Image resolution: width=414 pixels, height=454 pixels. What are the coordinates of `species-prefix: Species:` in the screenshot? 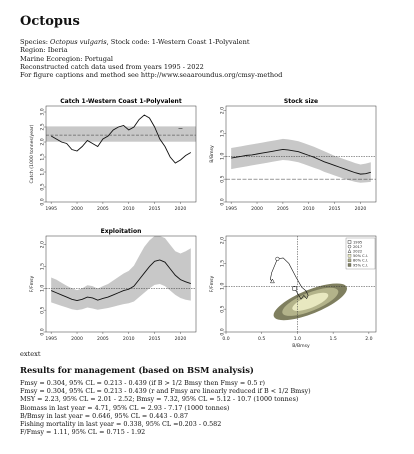 It's located at (35, 42).